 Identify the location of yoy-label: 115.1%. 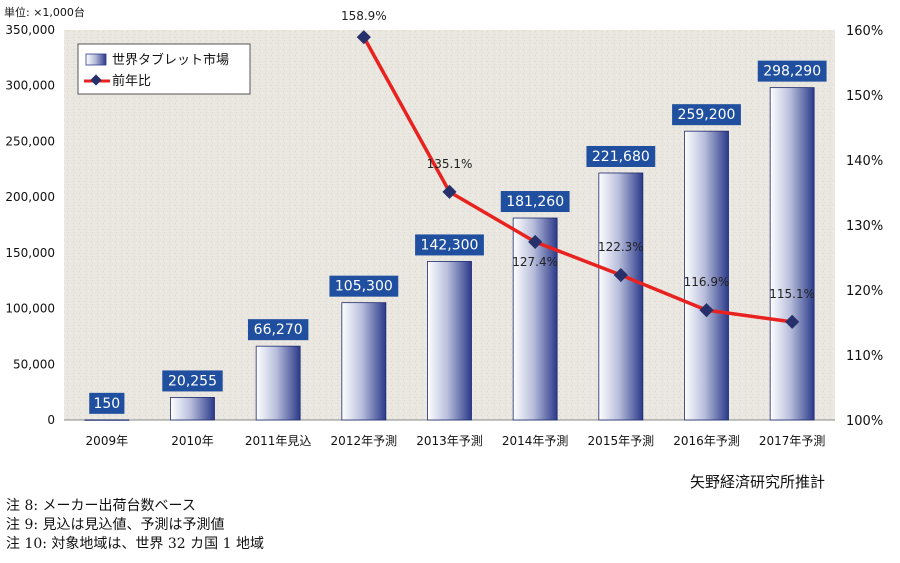
(792, 294).